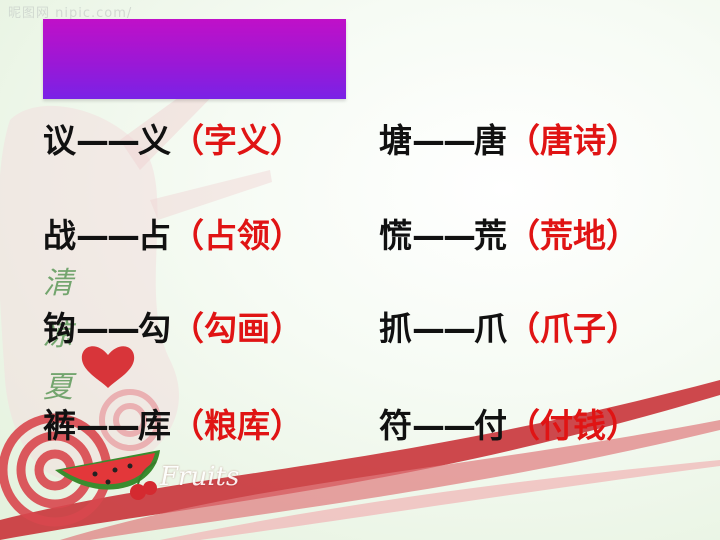  I want to click on char: 塘, so click(395, 140).